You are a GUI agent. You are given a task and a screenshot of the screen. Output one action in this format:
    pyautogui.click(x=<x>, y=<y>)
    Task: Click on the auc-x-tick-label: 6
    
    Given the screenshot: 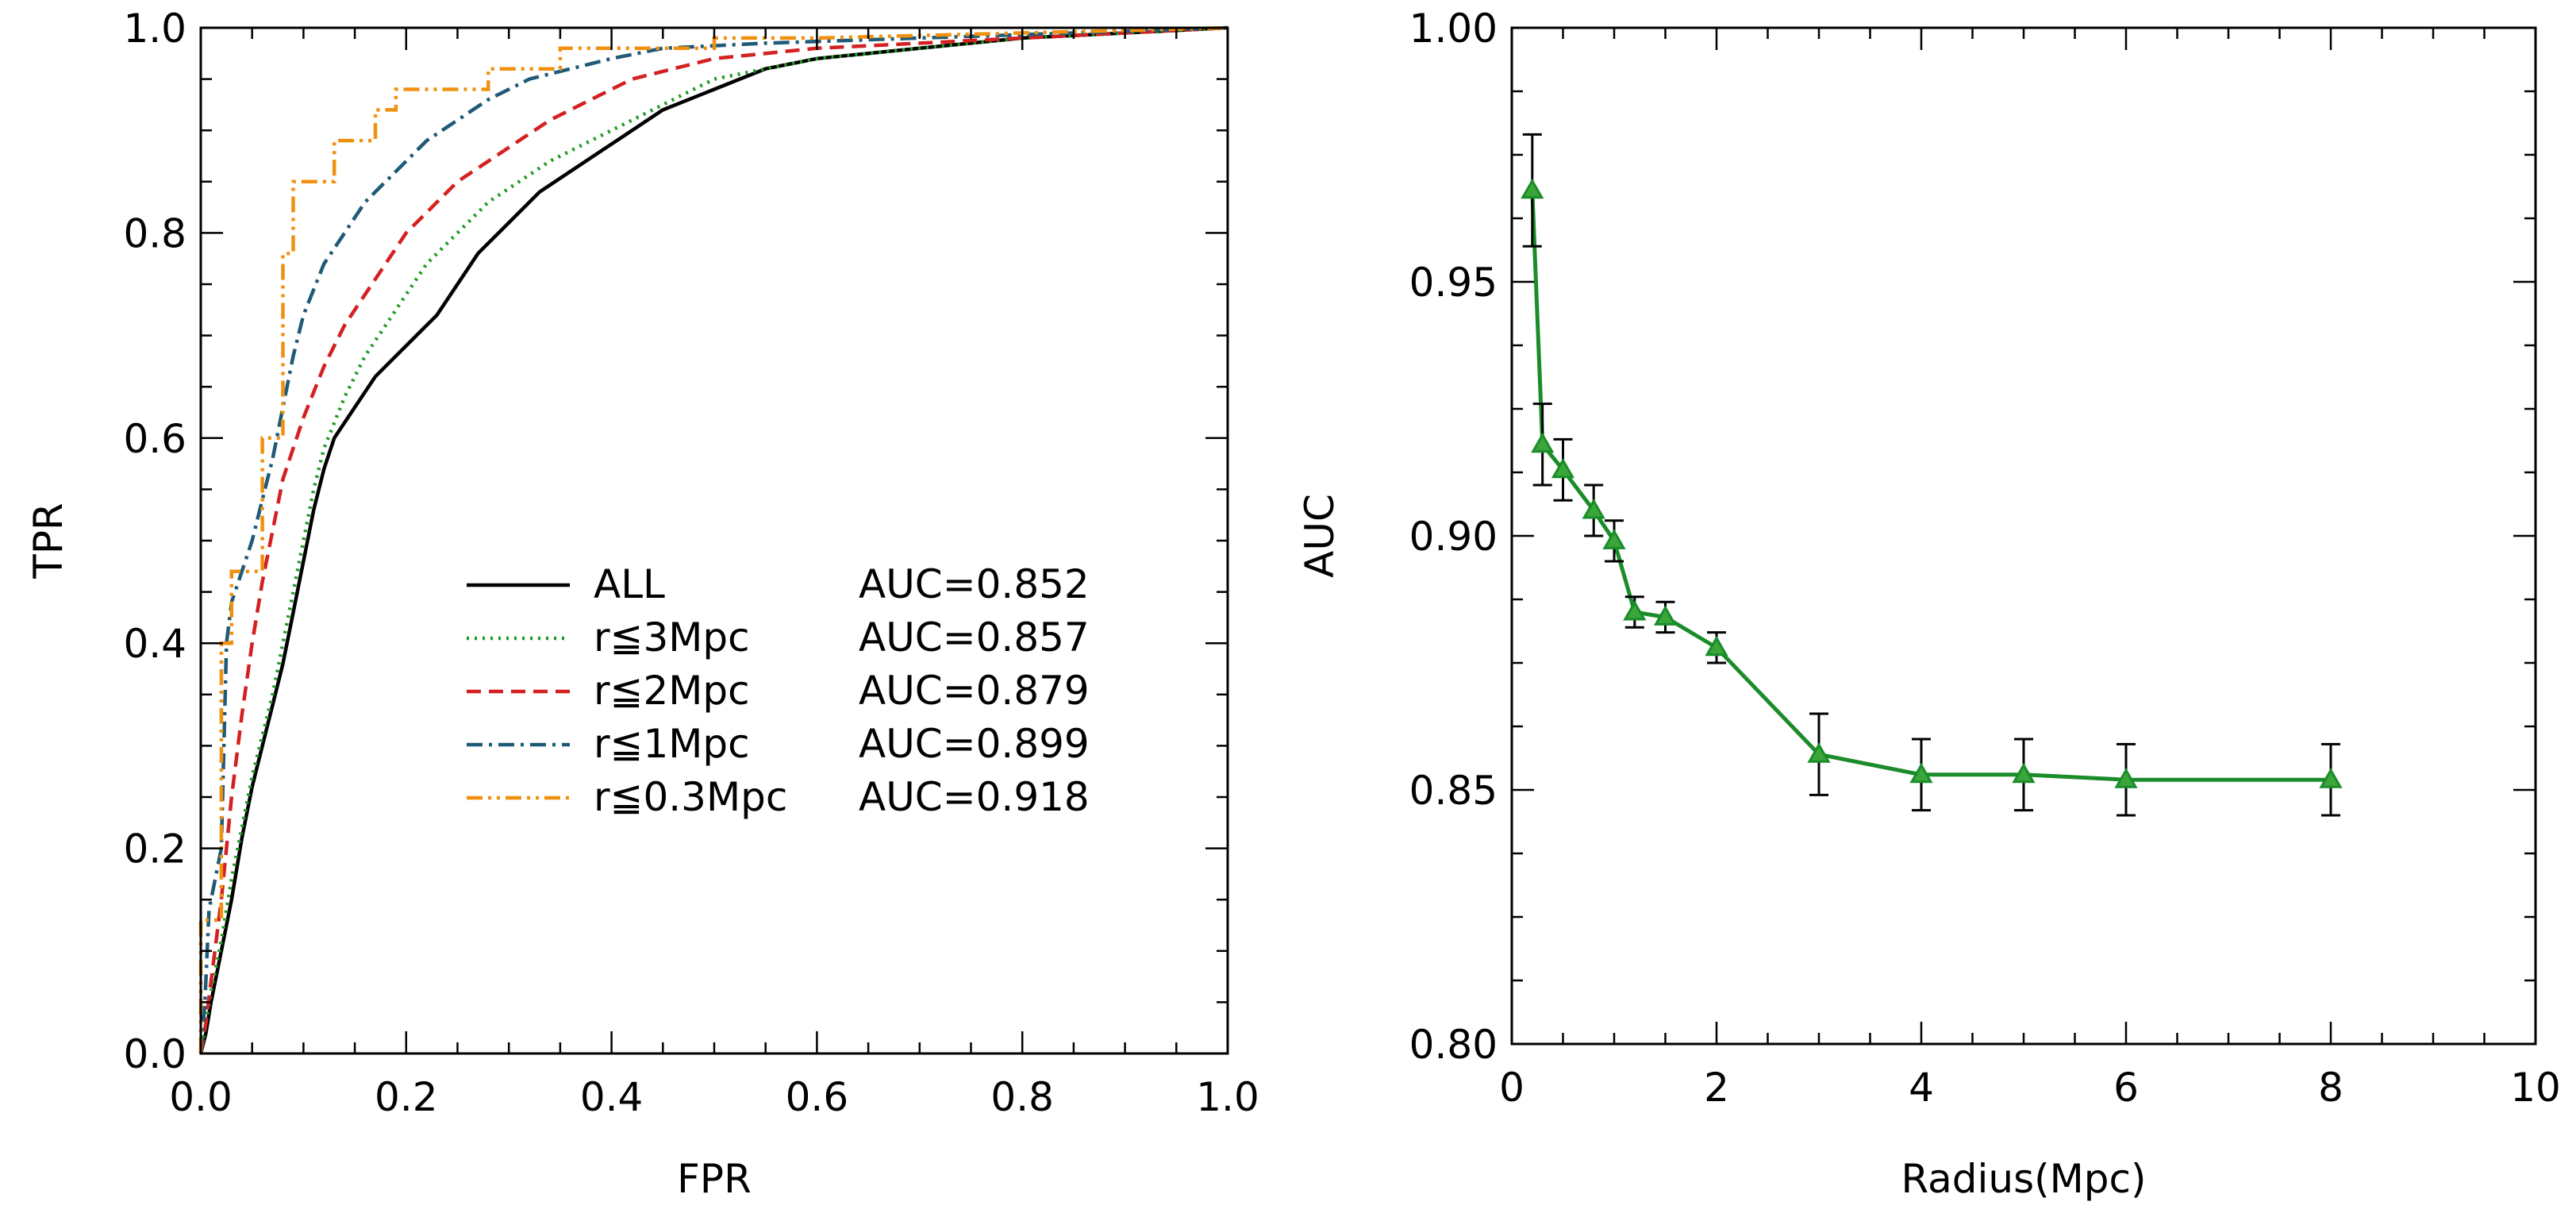 What is the action you would take?
    pyautogui.click(x=2126, y=1088)
    